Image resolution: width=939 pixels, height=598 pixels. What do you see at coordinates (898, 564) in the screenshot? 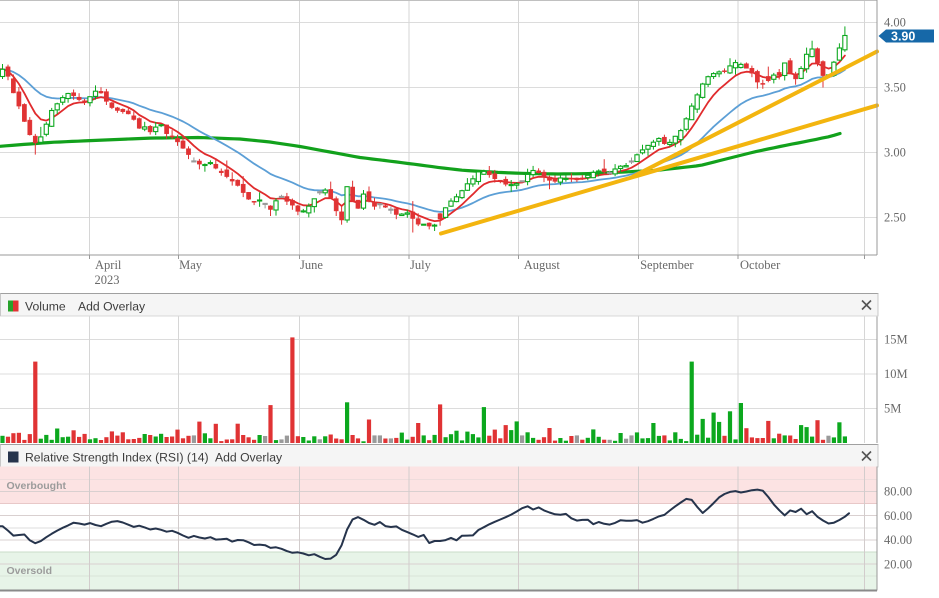
I see `svg-text: 20.00` at bounding box center [898, 564].